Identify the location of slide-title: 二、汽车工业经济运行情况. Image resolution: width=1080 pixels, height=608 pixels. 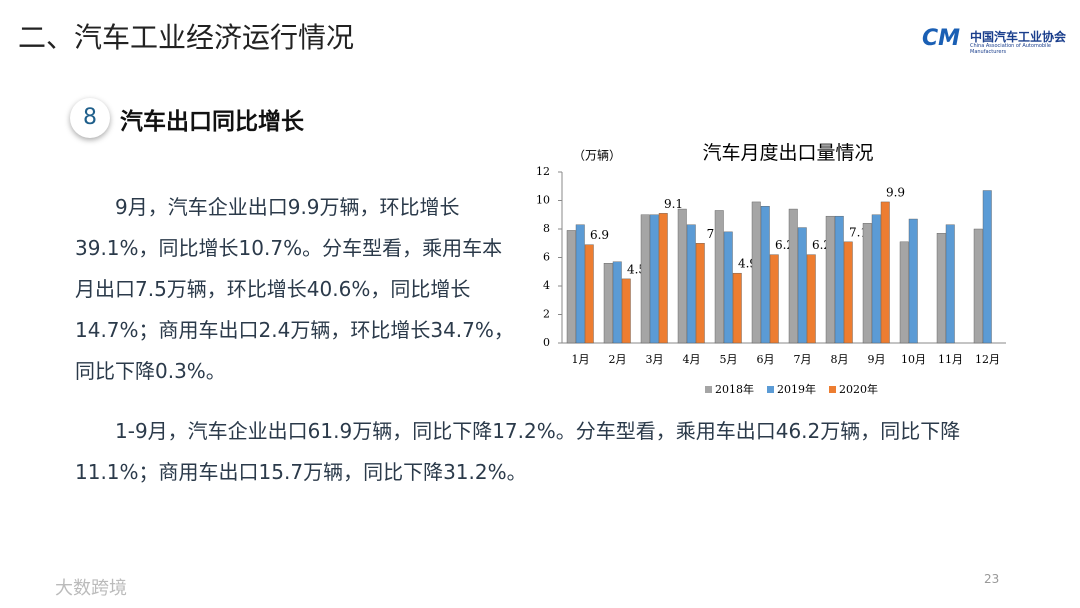
(186, 37).